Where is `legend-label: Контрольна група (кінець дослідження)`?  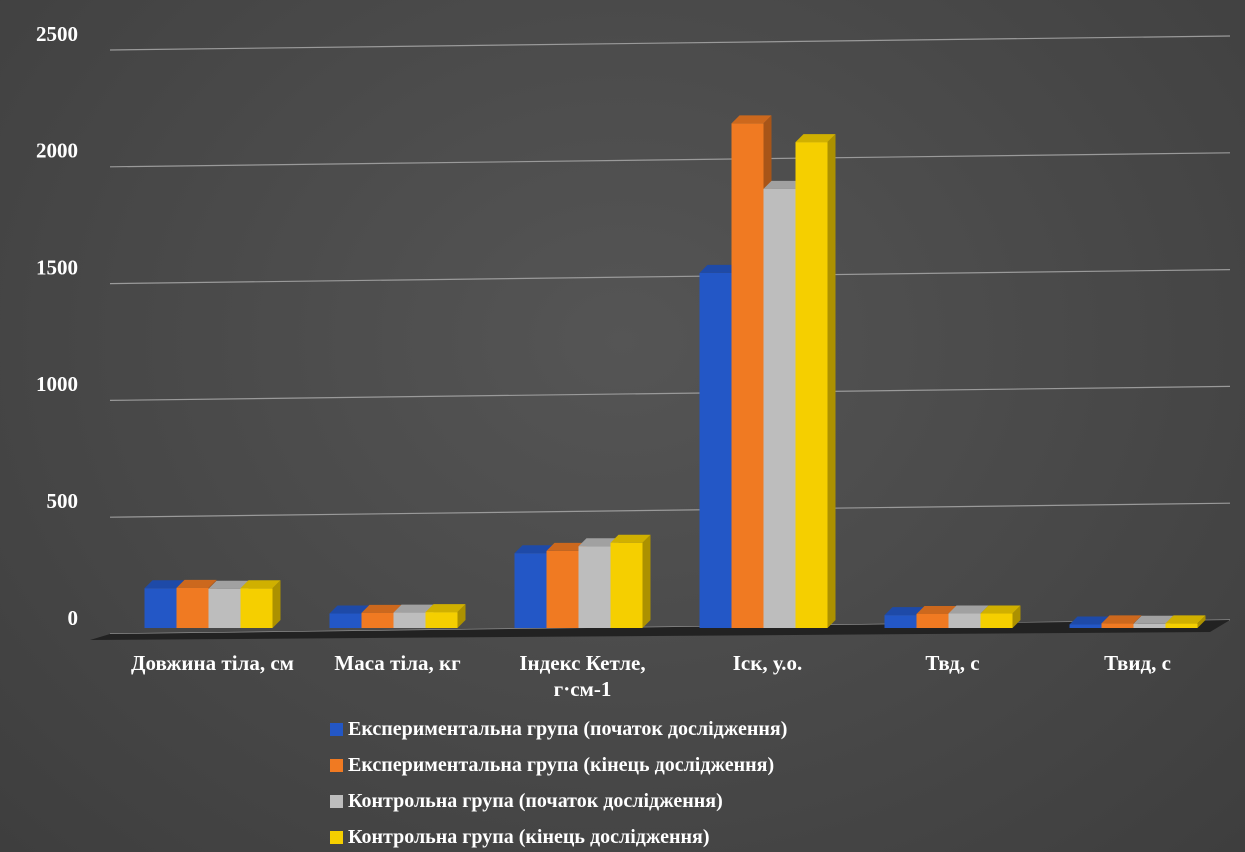
legend-label: Контрольна група (кінець дослідження) is located at coordinates (529, 837).